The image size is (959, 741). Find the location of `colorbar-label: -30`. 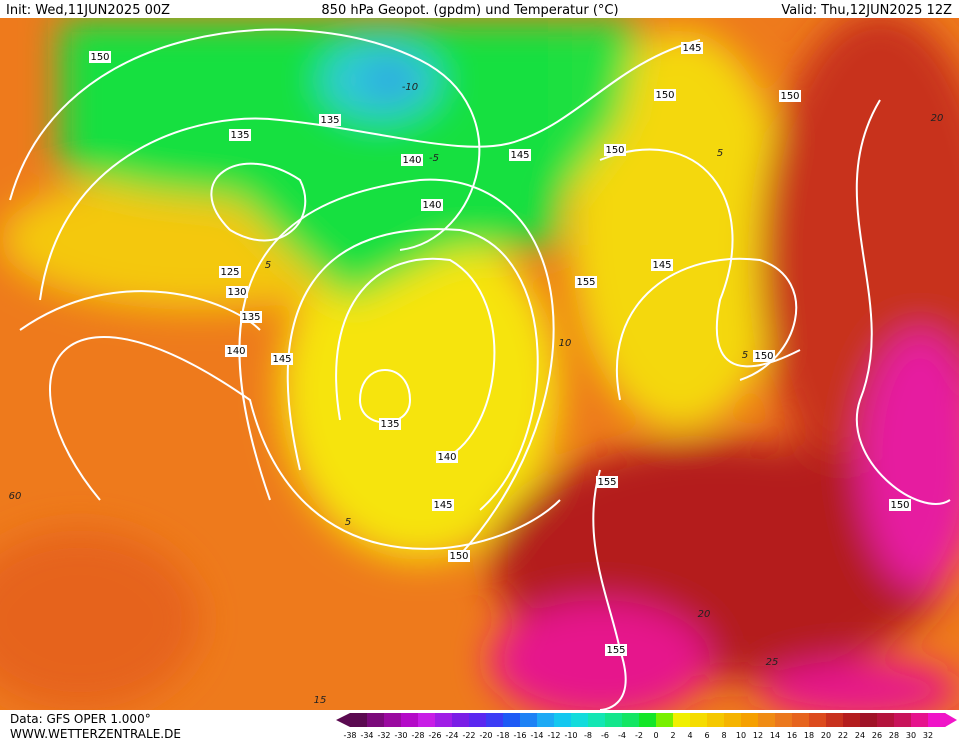

colorbar-label: -30 is located at coordinates (400, 735).